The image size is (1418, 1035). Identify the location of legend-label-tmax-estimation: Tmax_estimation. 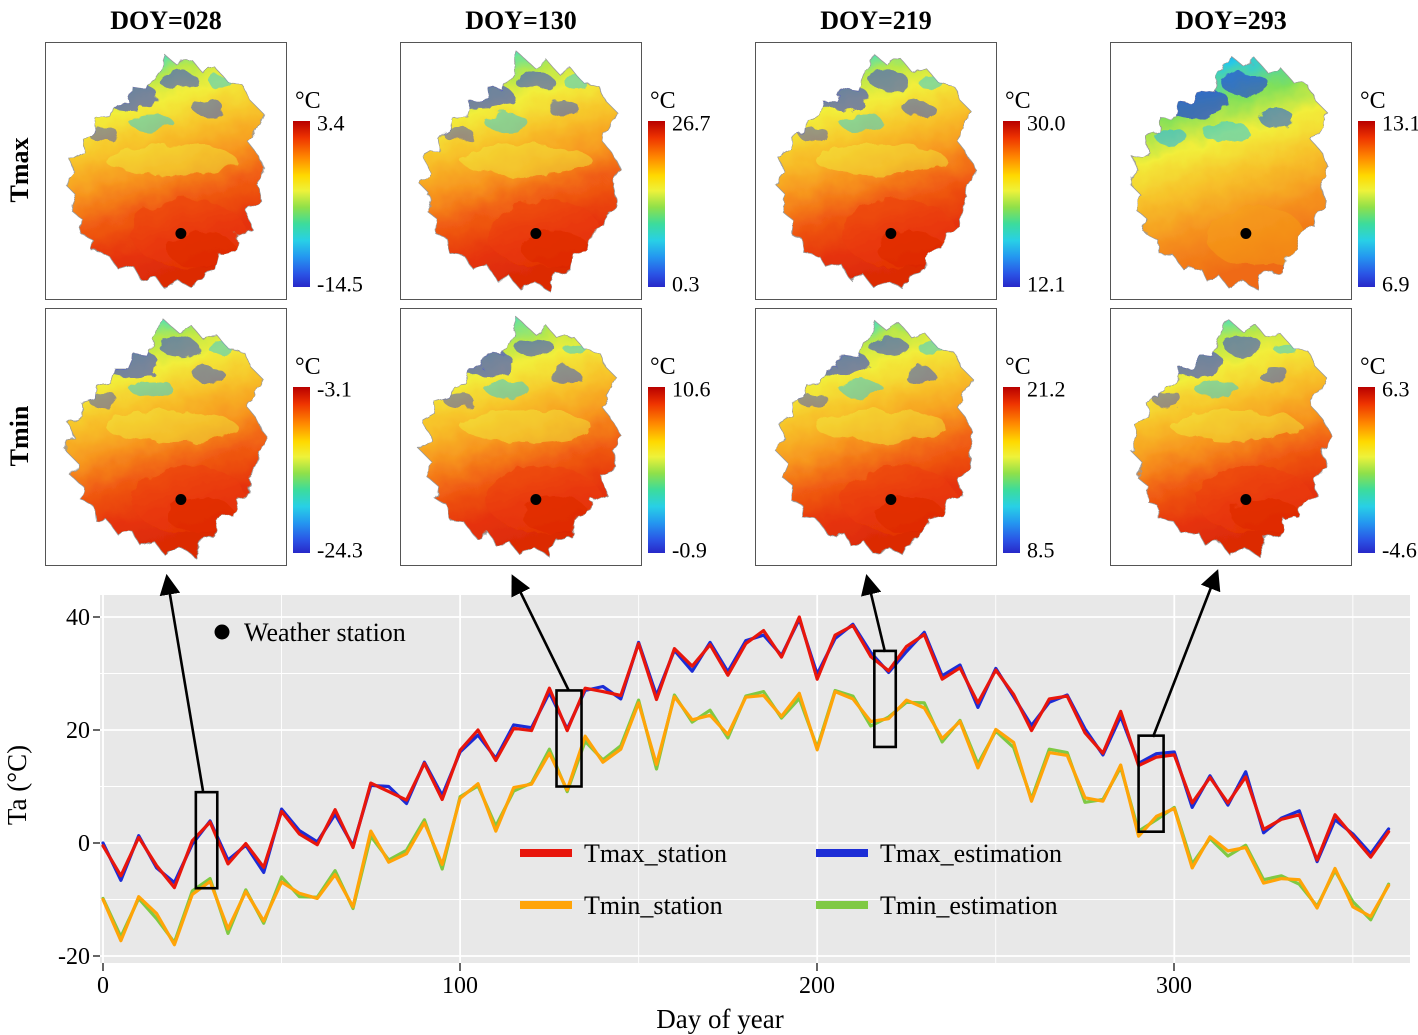
(971, 853).